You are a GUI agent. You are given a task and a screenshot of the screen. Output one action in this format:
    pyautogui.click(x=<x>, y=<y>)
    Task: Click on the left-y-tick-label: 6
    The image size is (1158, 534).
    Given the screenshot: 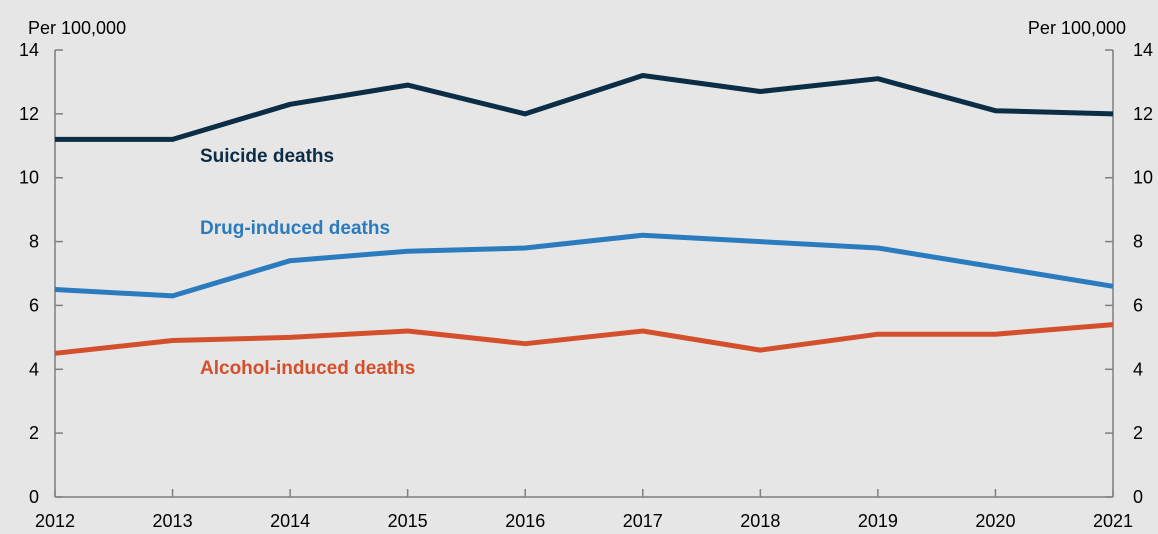 What is the action you would take?
    pyautogui.click(x=34, y=305)
    